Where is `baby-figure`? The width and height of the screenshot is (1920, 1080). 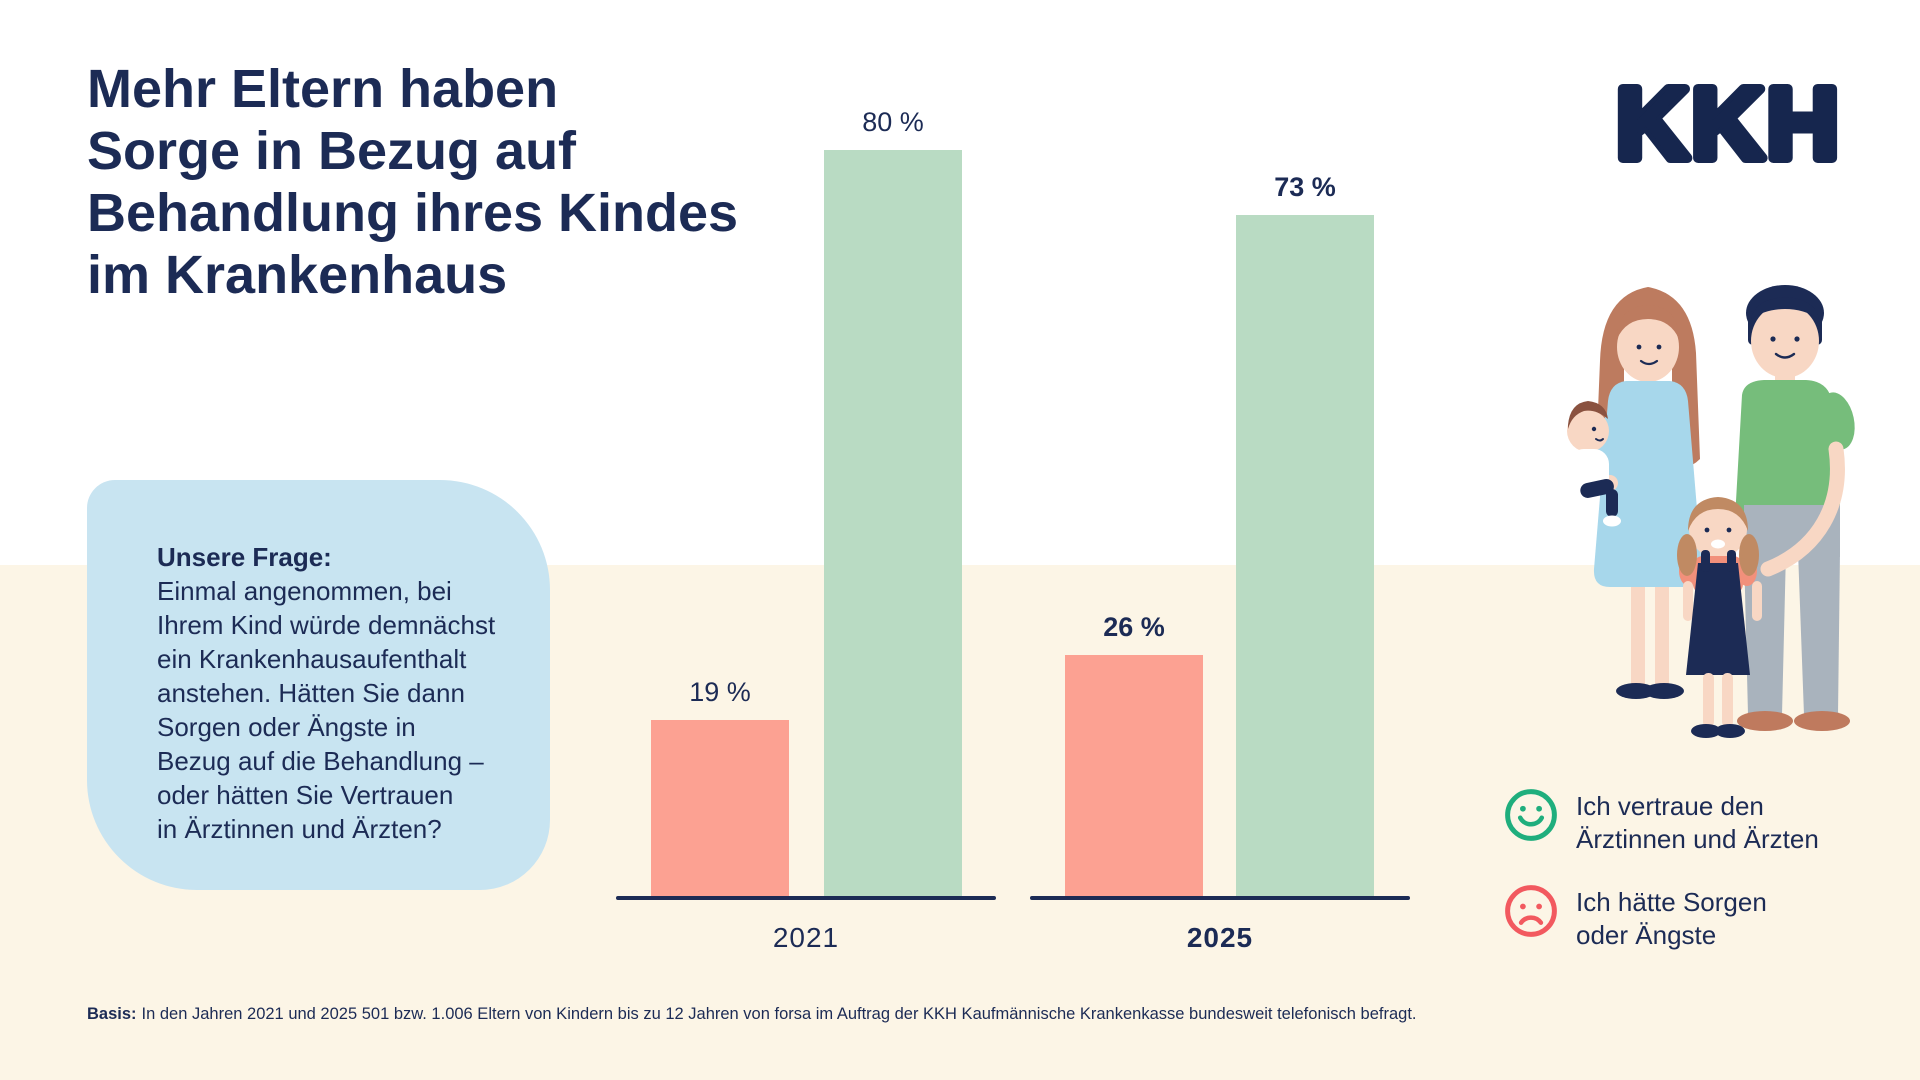
baby-figure is located at coordinates (1594, 464).